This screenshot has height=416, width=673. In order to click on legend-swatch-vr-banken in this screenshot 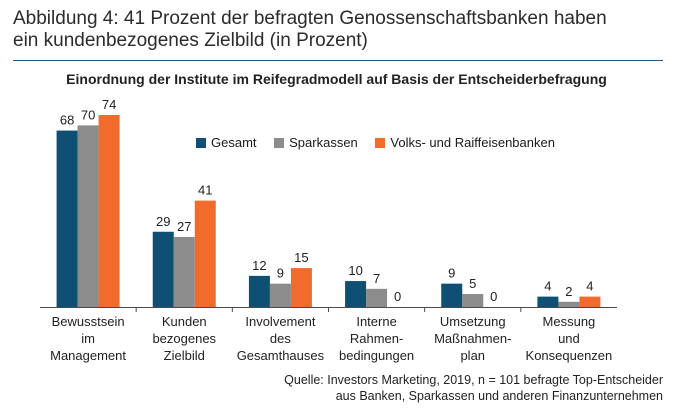, I will do `click(380, 143)`.